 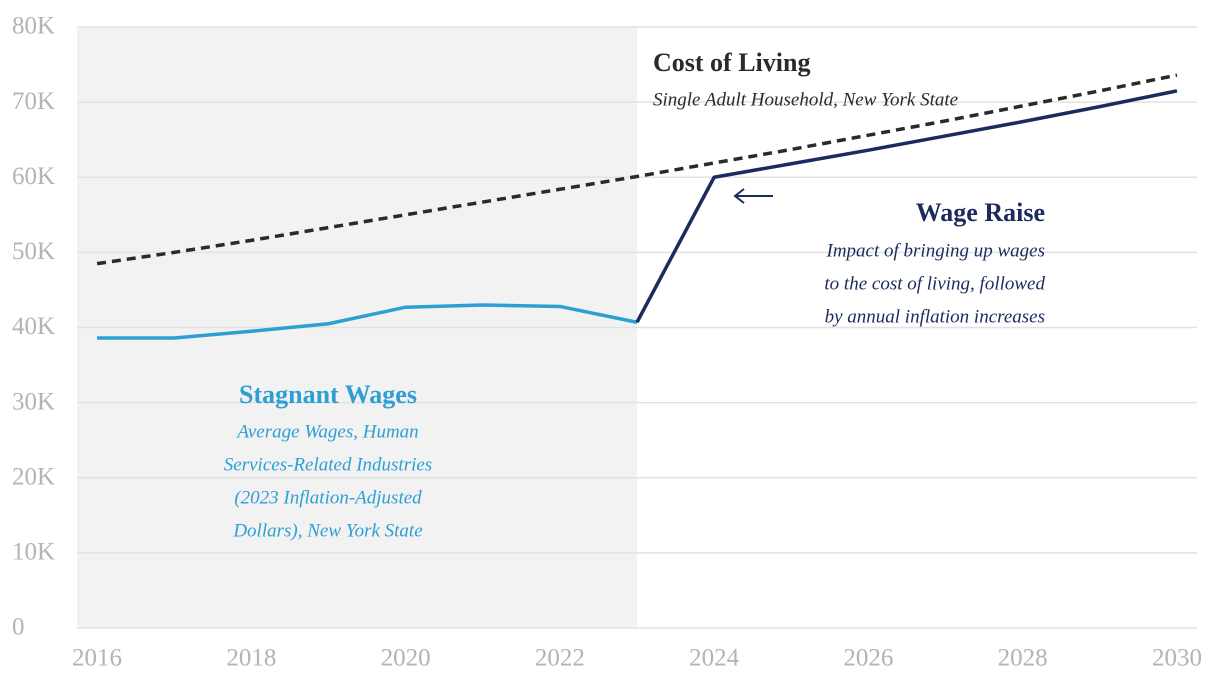 What do you see at coordinates (739, 196) in the screenshot?
I see `arrow-head` at bounding box center [739, 196].